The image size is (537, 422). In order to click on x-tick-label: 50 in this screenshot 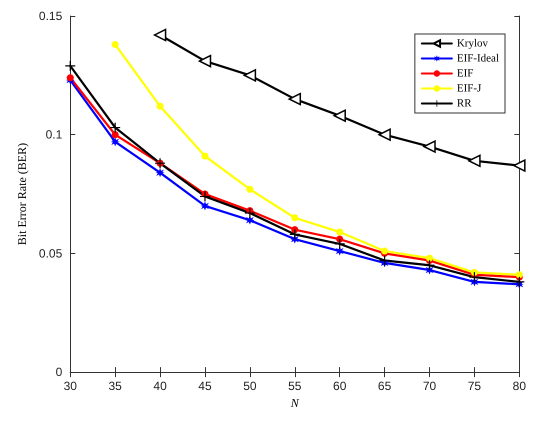, I will do `click(250, 386)`.